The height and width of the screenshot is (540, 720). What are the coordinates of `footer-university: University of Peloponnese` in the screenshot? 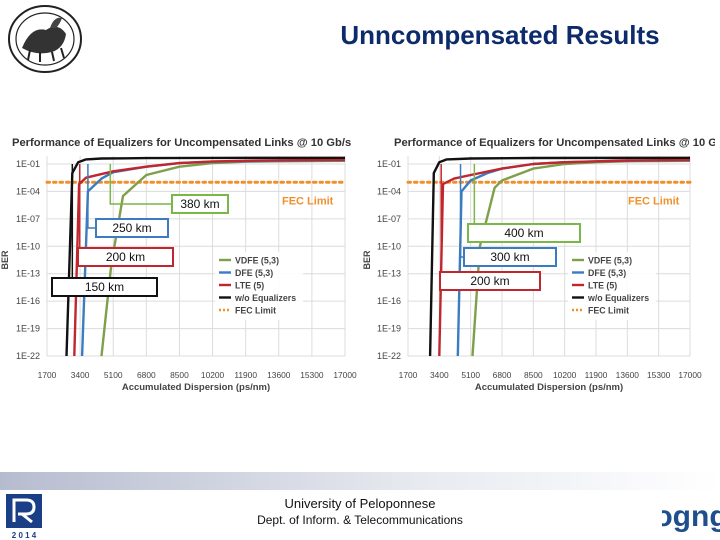 It's located at (360, 503).